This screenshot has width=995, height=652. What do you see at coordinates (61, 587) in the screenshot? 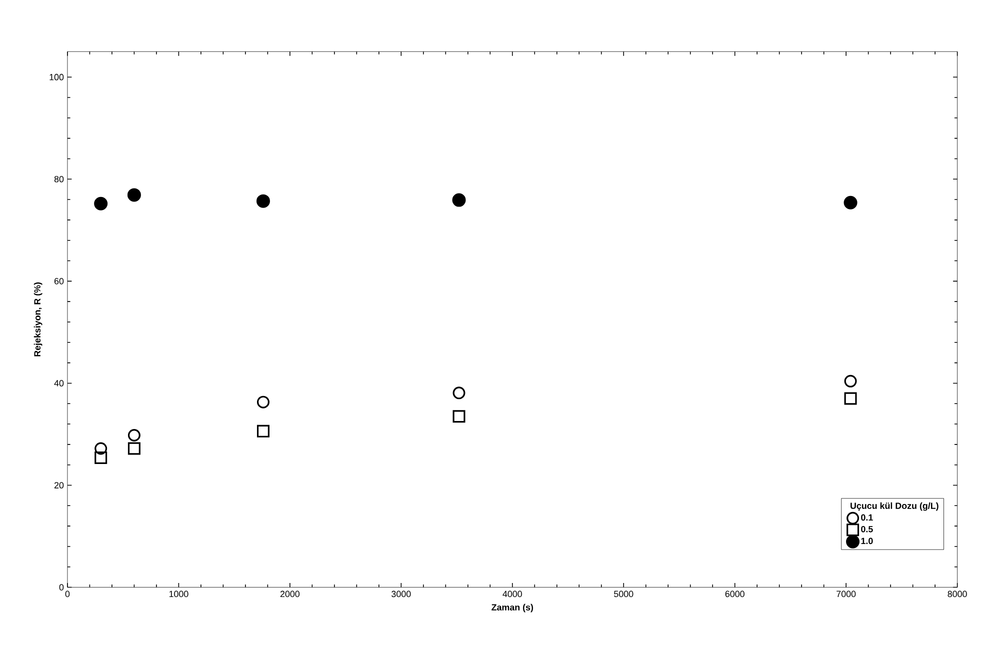
I see `y-tick-label: 0` at bounding box center [61, 587].